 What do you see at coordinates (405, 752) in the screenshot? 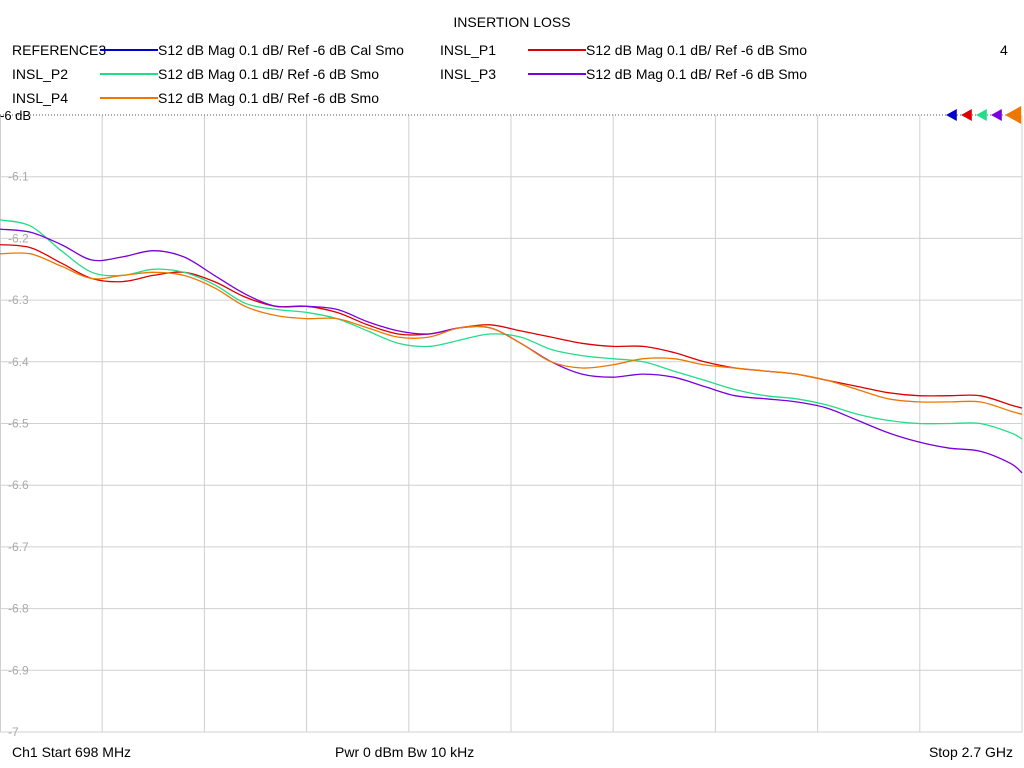
I see `power-bandwidth: Pwr 0 dBm Bw 10 kHz` at bounding box center [405, 752].